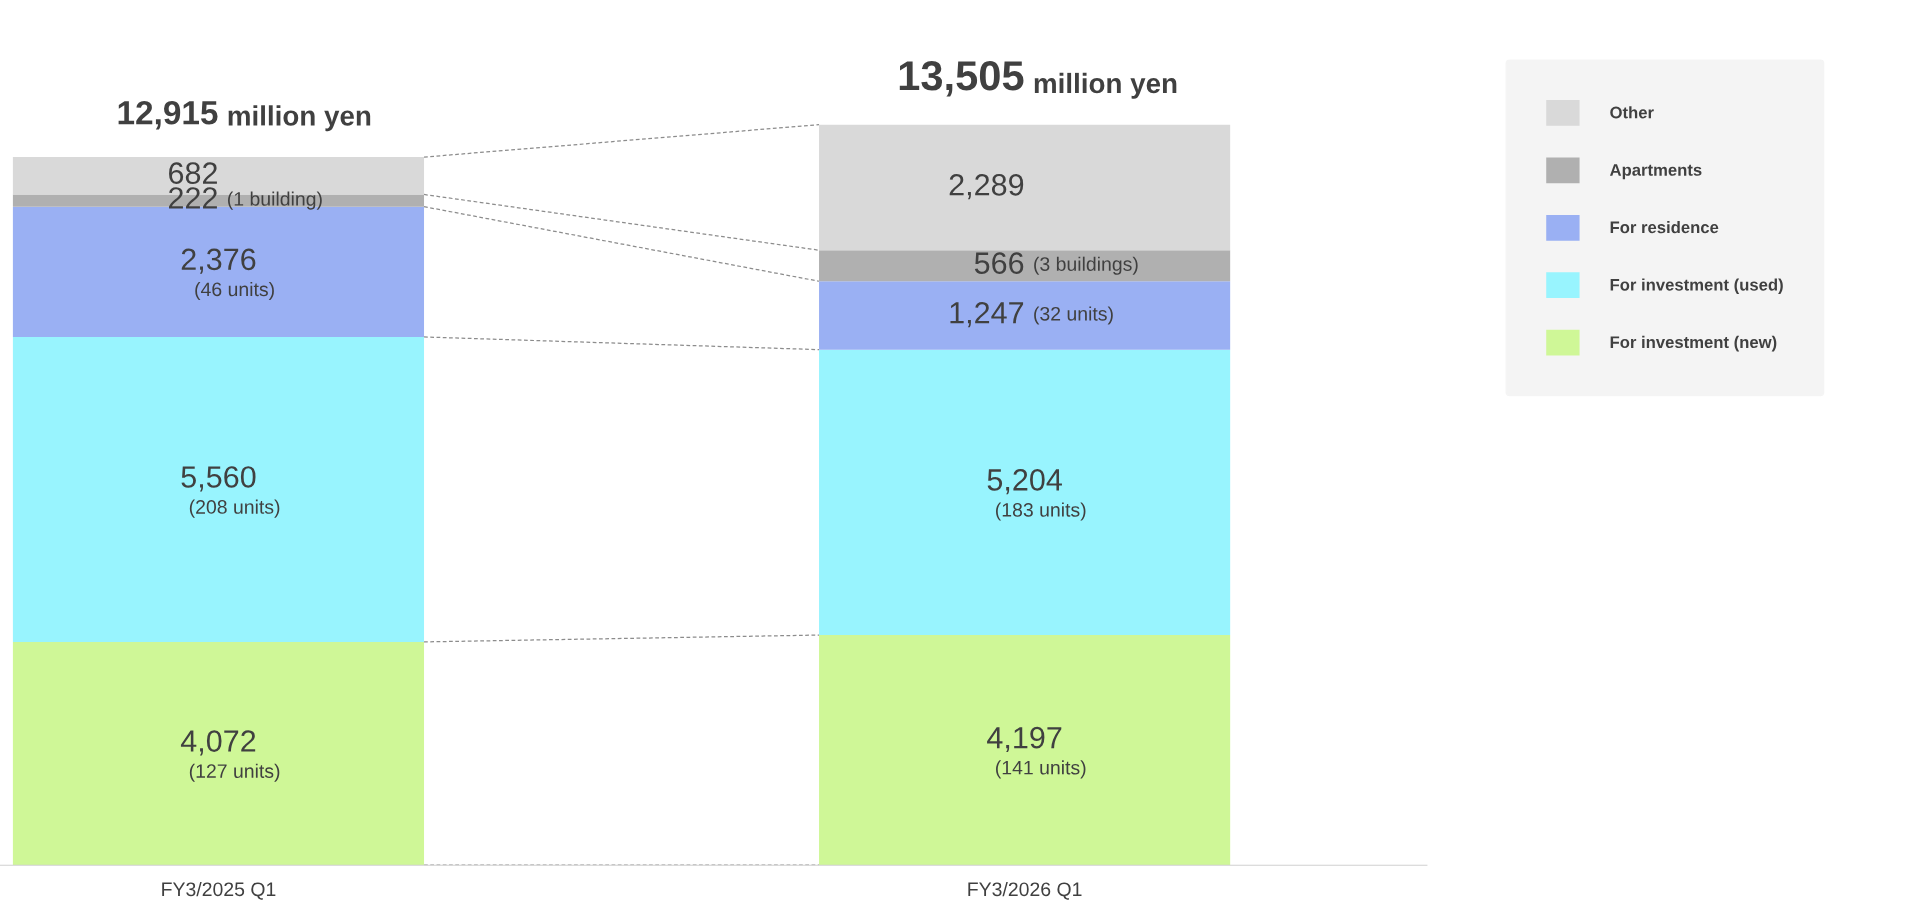  What do you see at coordinates (1696, 286) in the screenshot?
I see `legend-label: For investment (used)` at bounding box center [1696, 286].